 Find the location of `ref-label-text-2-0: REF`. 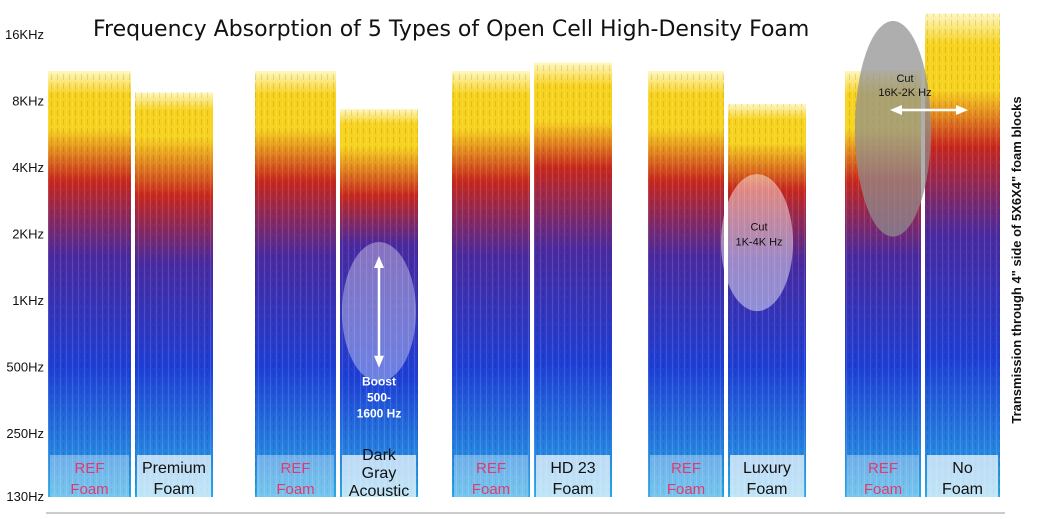

ref-label-text-2-0: REF is located at coordinates (491, 468).